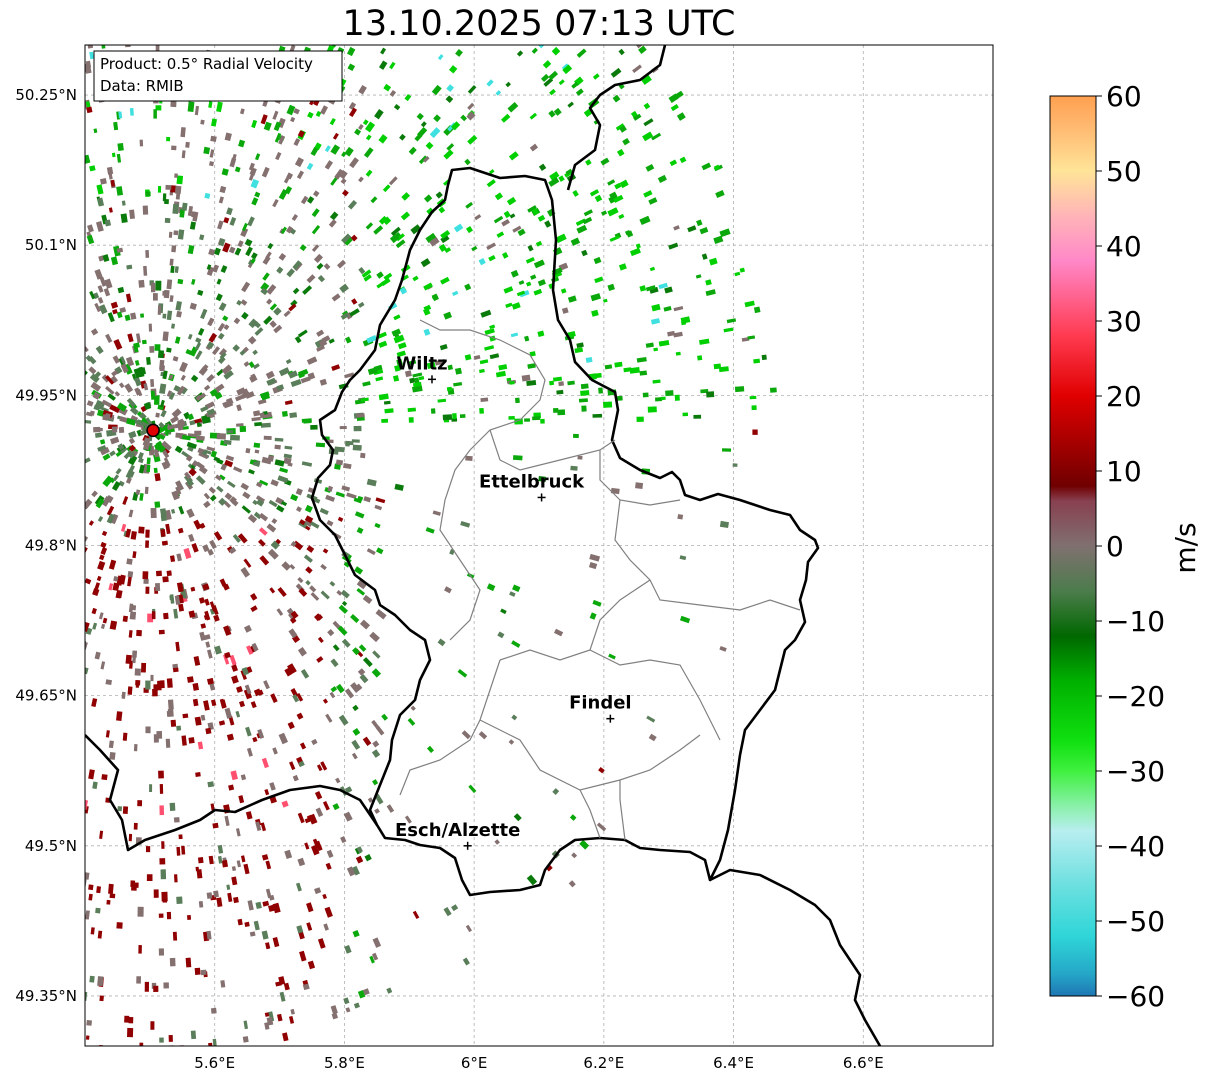  Describe the element at coordinates (142, 86) in the screenshot. I see `info-source: Data: RMIB` at that location.